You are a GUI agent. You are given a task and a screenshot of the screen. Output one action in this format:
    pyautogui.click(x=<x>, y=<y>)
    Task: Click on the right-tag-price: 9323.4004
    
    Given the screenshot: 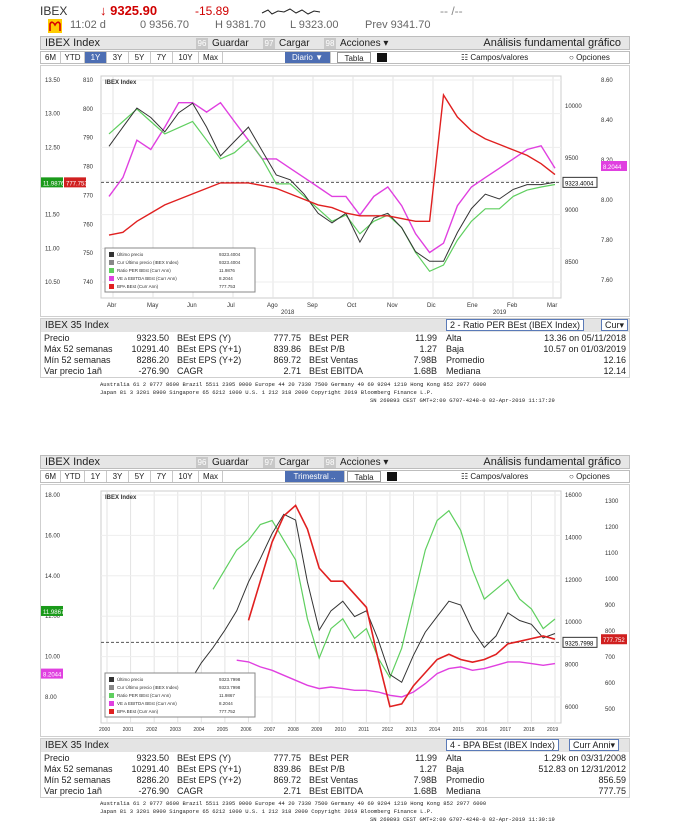 What is the action you would take?
    pyautogui.click(x=579, y=184)
    